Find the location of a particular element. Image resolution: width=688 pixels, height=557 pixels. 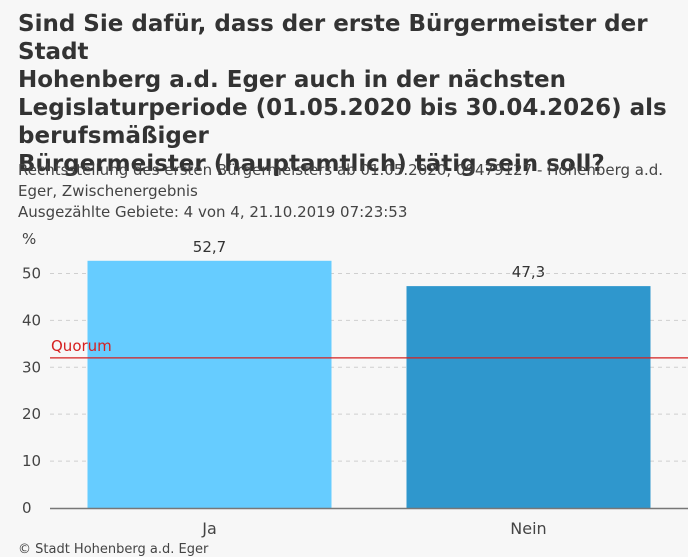

y-tick-label: 40 is located at coordinates (31, 320).